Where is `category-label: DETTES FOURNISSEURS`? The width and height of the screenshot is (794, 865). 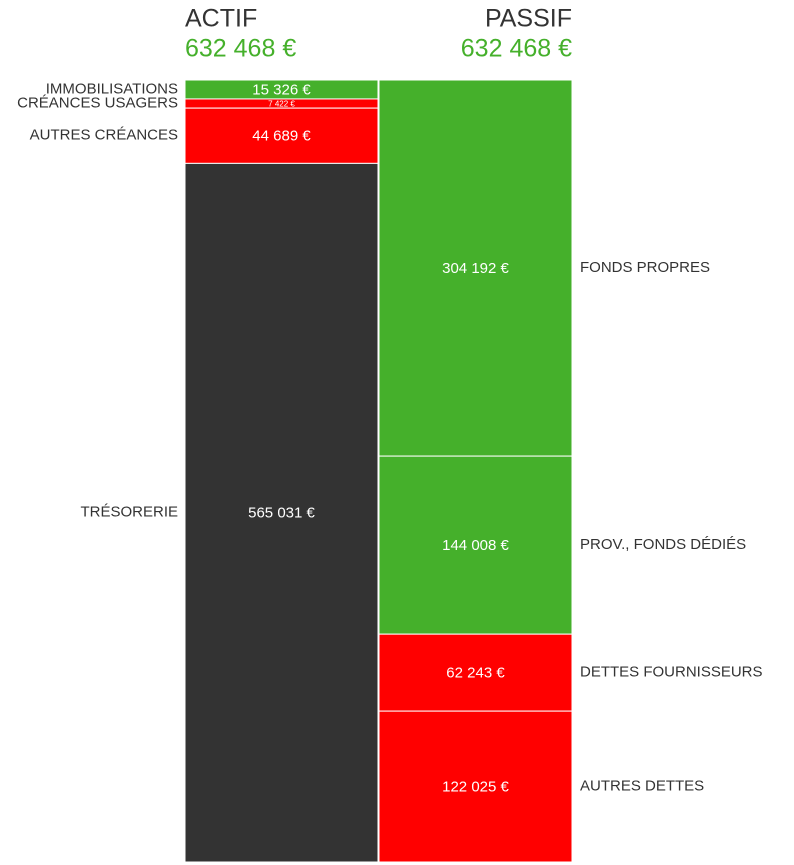 category-label: DETTES FOURNISSEURS is located at coordinates (671, 672).